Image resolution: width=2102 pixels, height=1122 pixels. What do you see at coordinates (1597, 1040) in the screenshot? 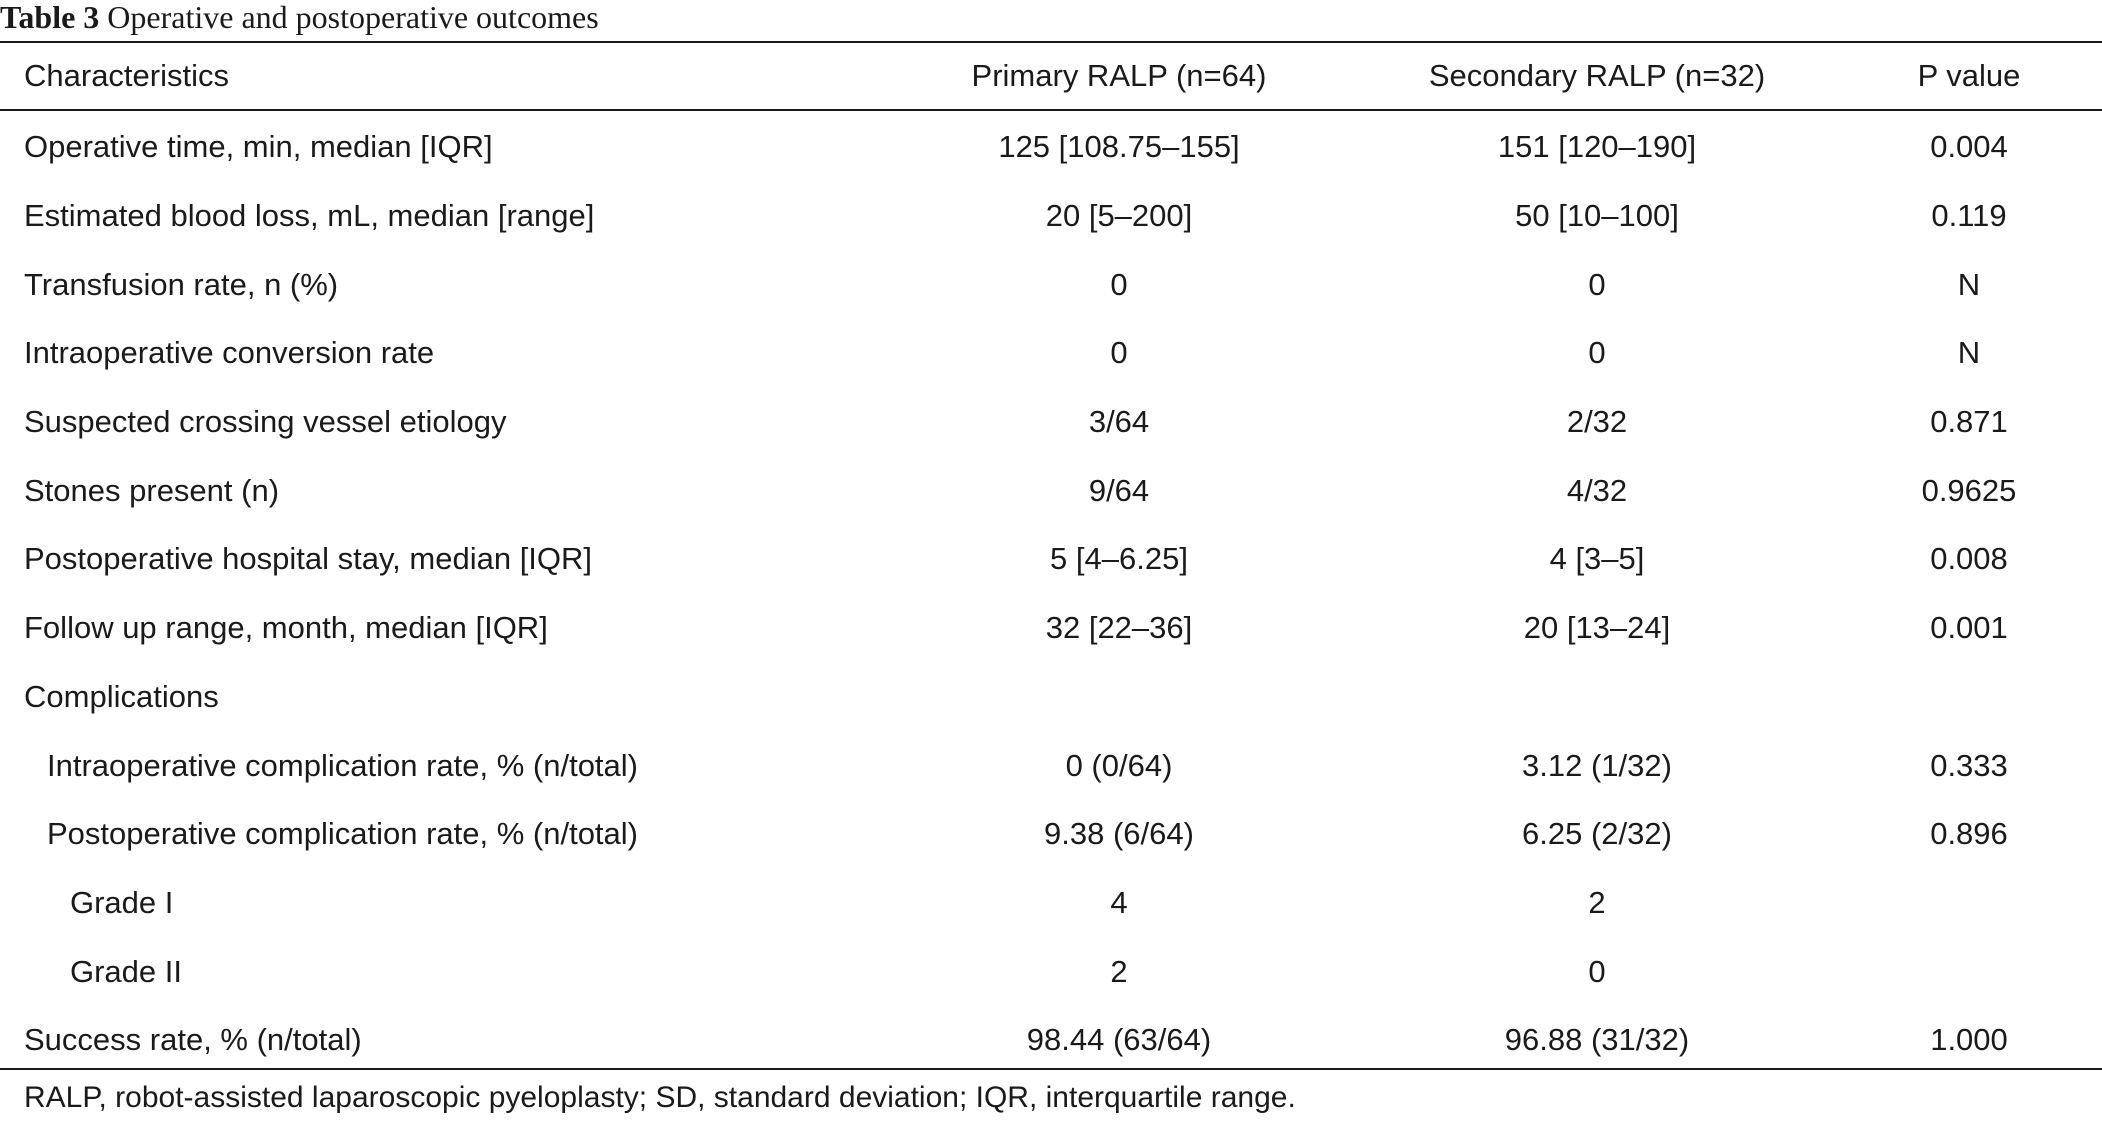
I see `row-secondary-value: 96.88 (31/32)` at bounding box center [1597, 1040].